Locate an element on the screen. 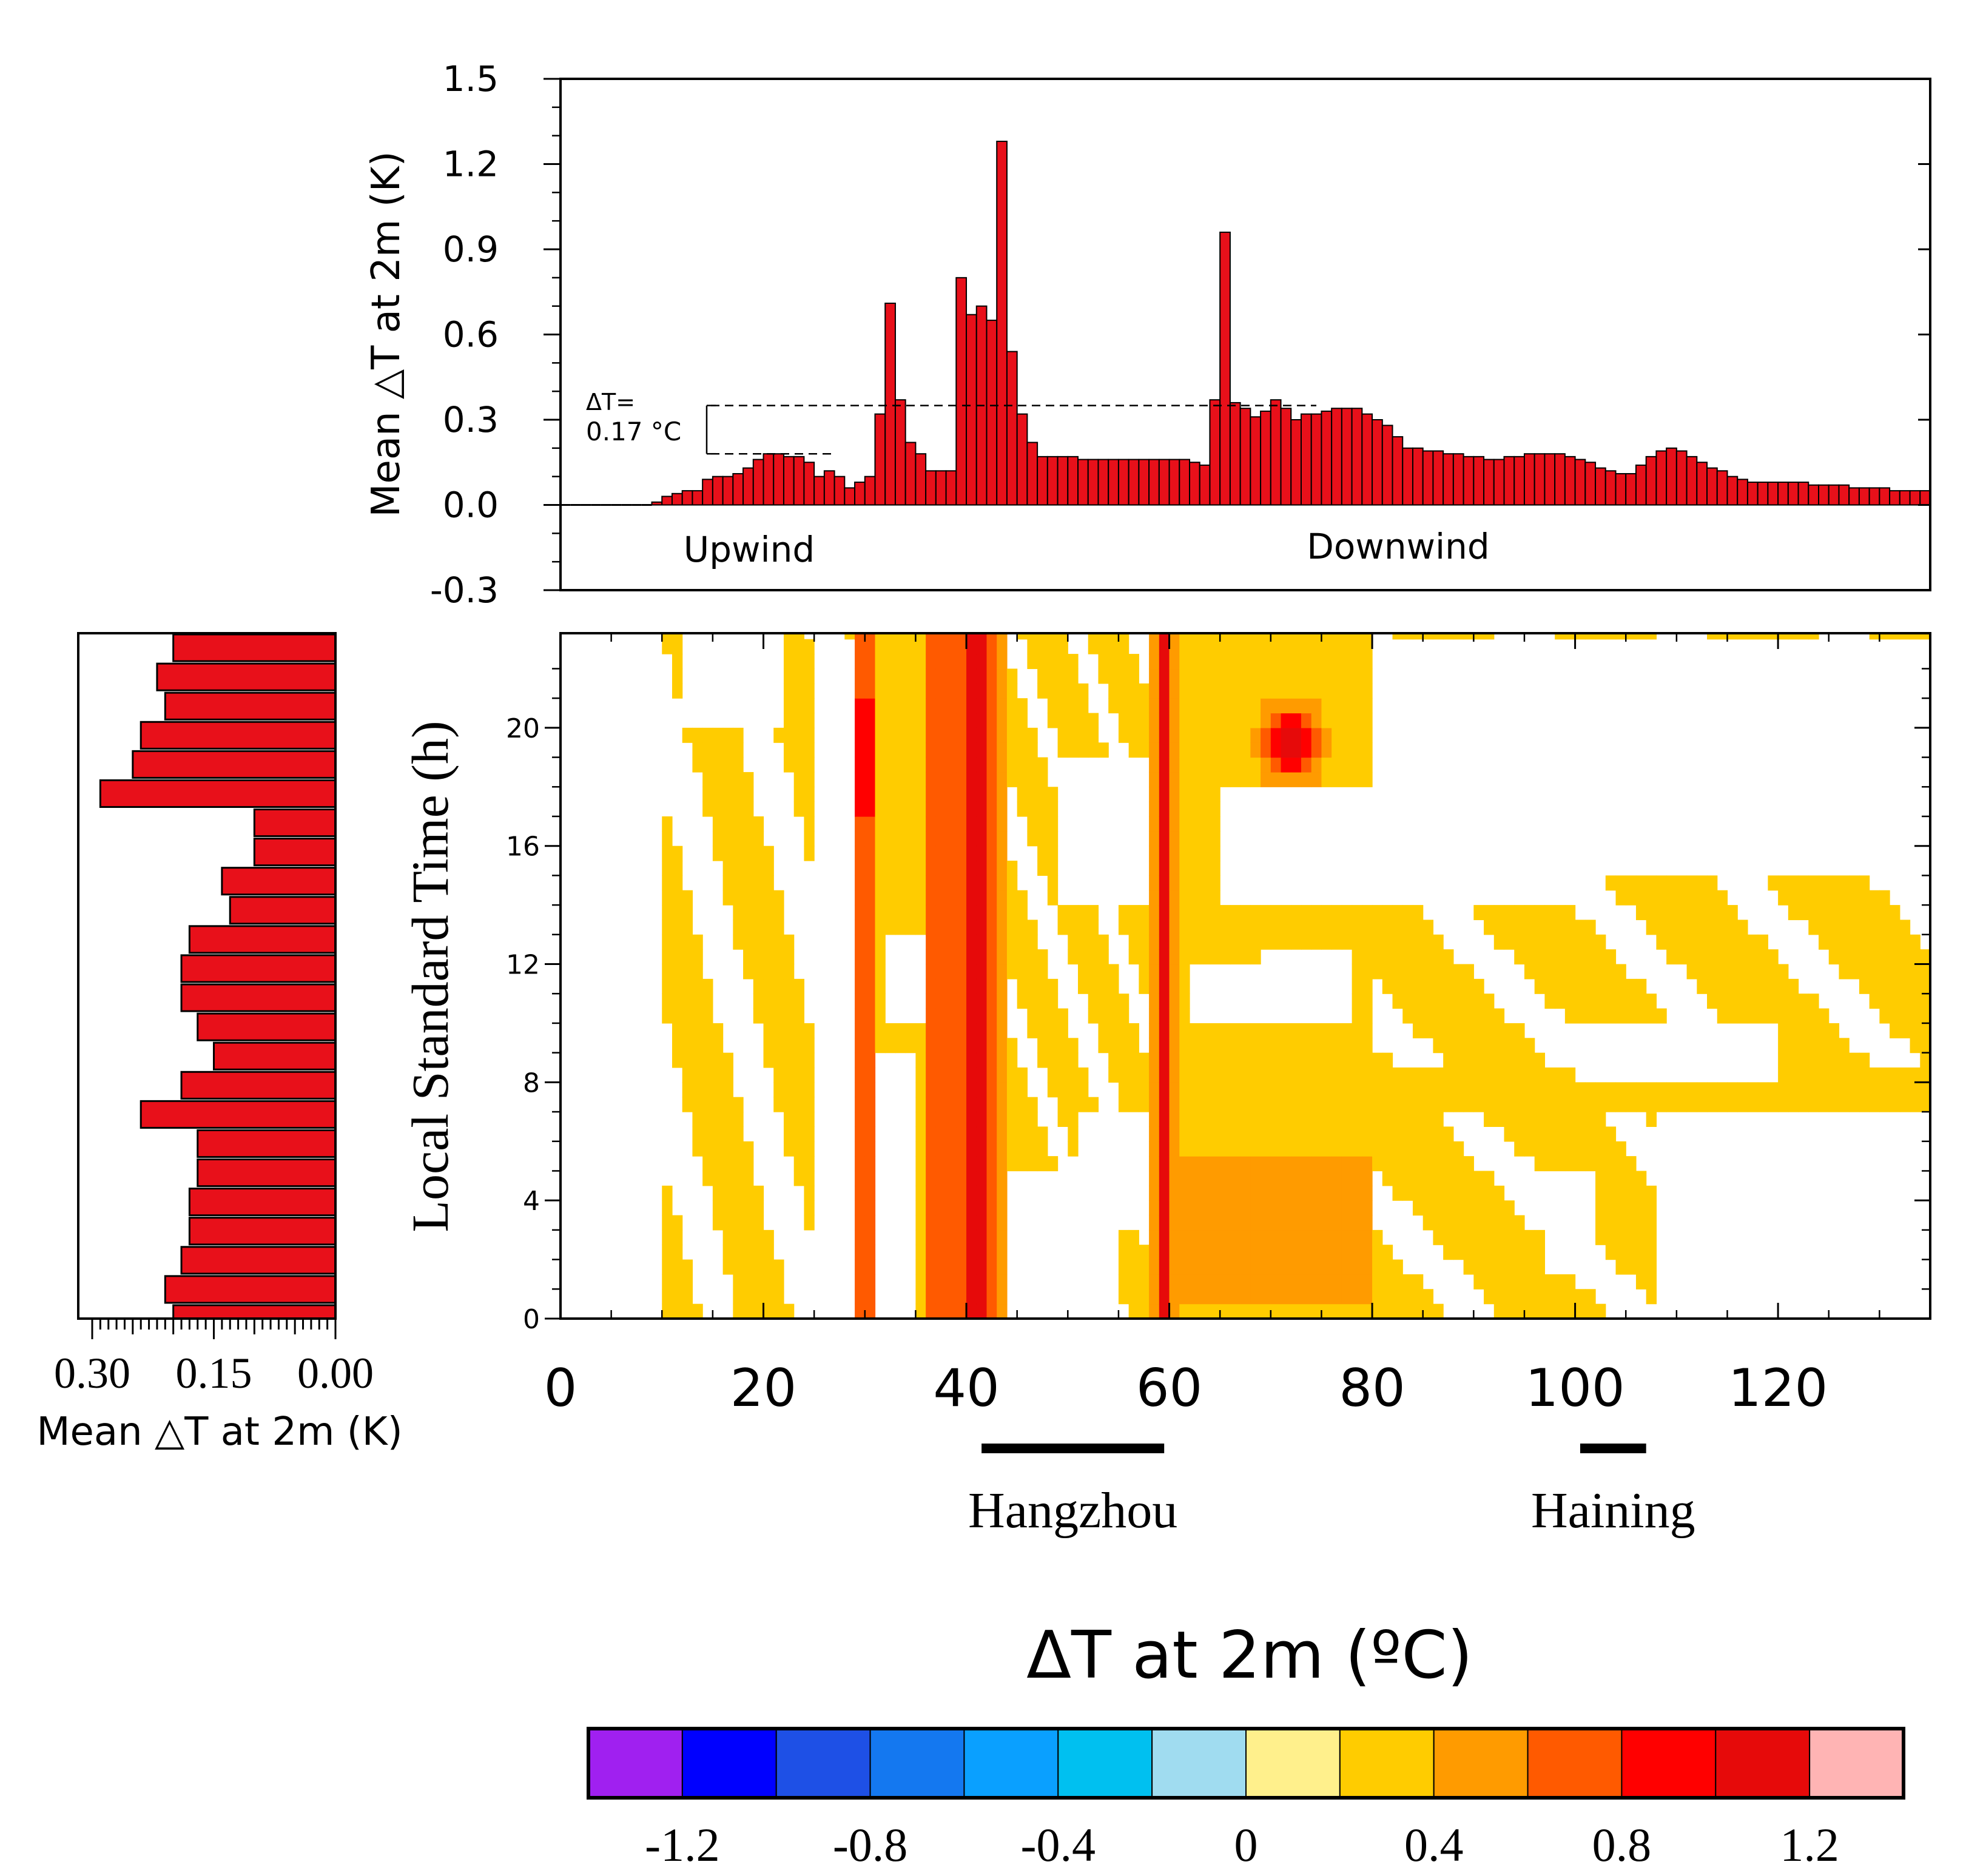  left-x-tick-label: 0.30 is located at coordinates (92, 1373).